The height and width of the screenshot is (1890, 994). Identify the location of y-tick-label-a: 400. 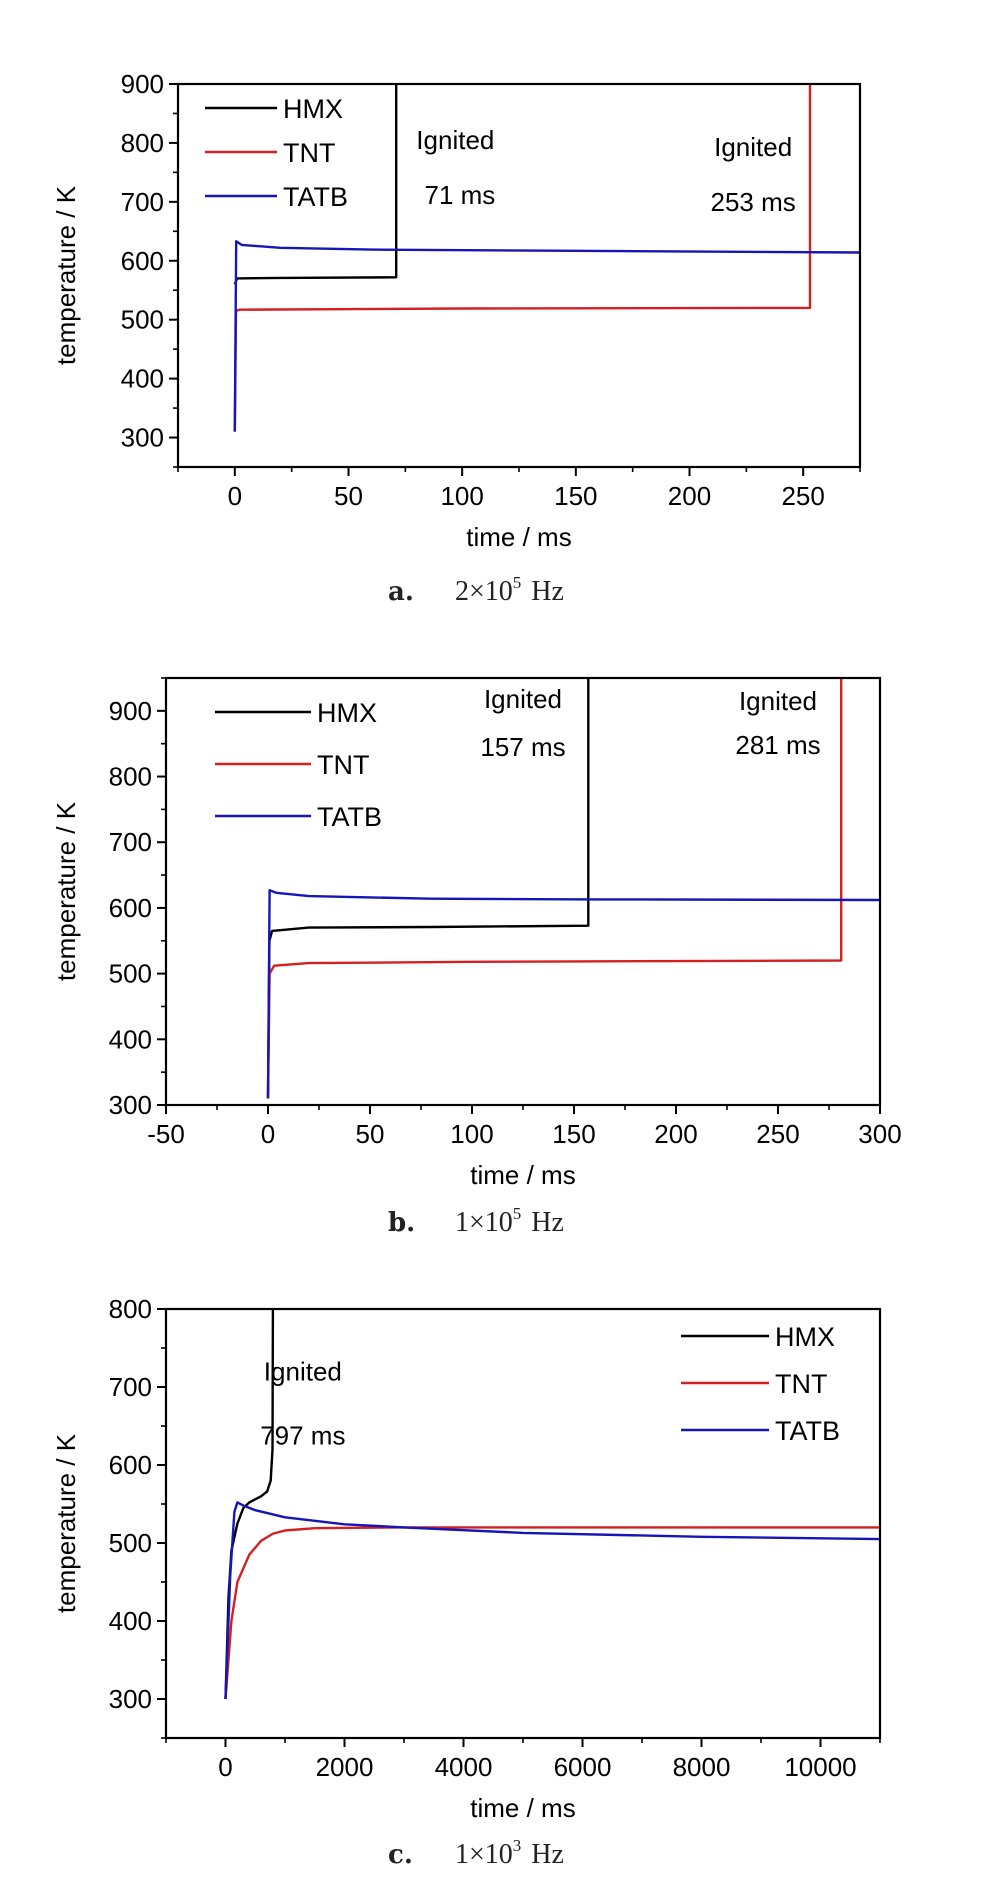
(142, 379).